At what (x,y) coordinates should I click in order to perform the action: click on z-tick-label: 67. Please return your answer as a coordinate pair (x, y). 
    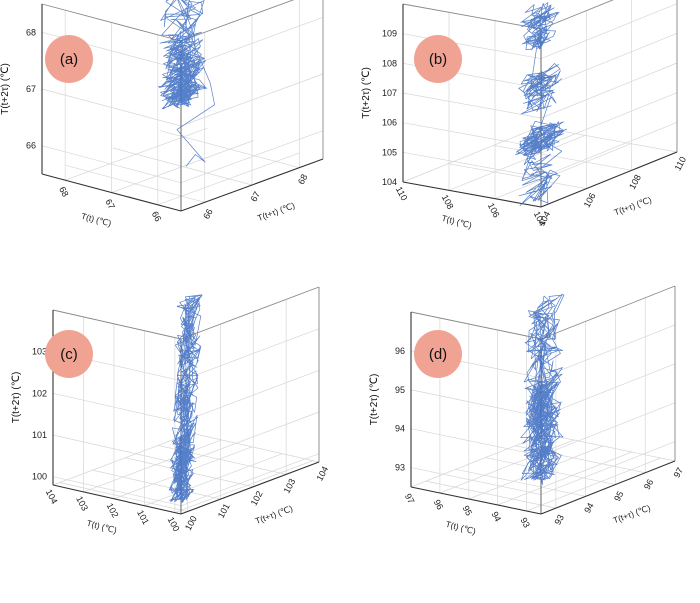
    Looking at the image, I should click on (31, 89).